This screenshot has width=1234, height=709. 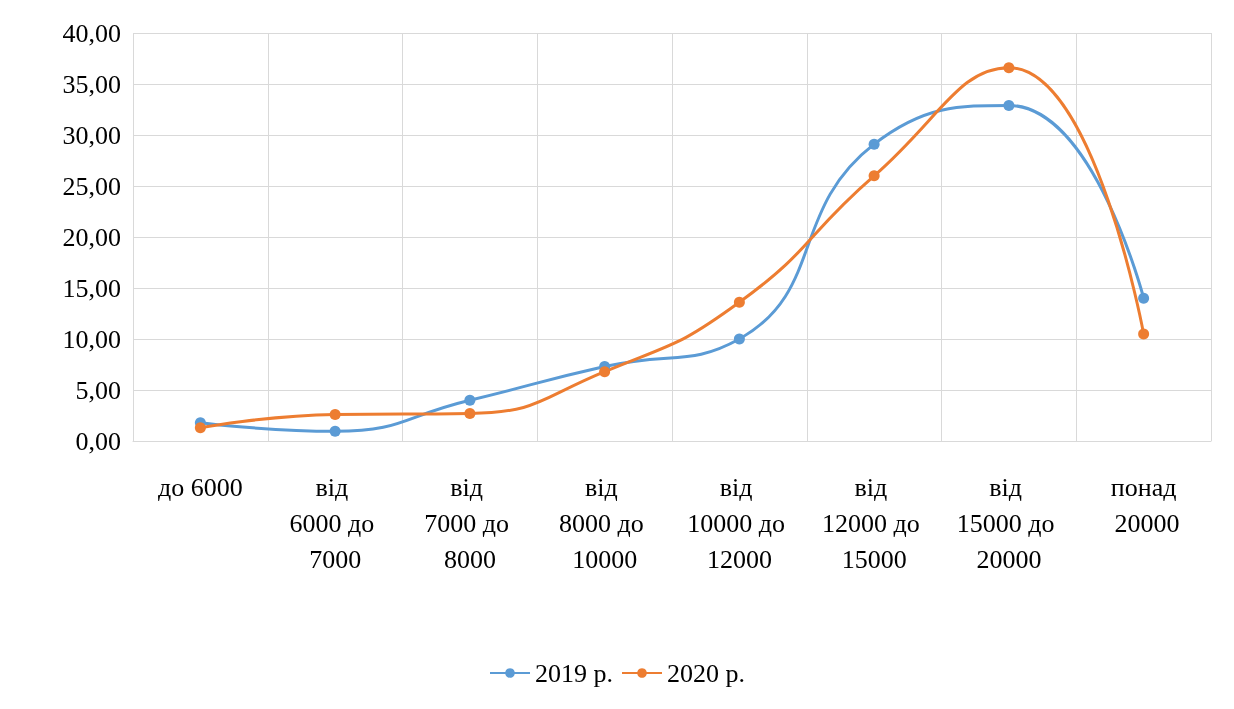 What do you see at coordinates (605, 523) in the screenshot?
I see `x-tick-label: від 8000 до 10000` at bounding box center [605, 523].